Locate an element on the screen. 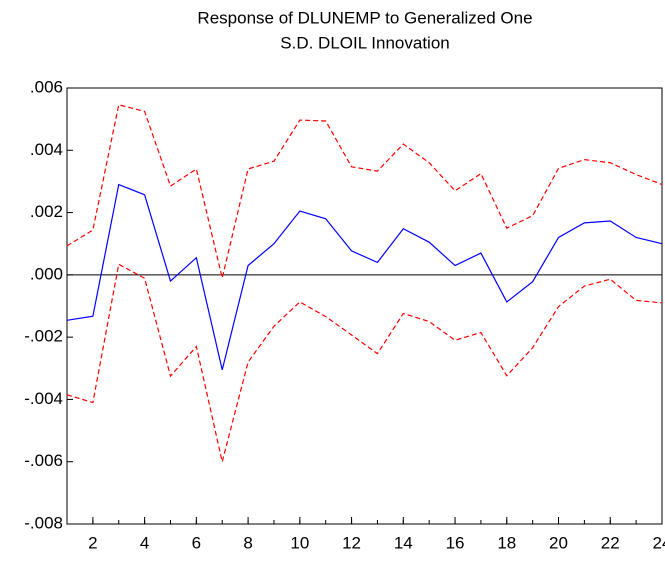 The width and height of the screenshot is (665, 563). y-tick-label: -.008 is located at coordinates (43, 522).